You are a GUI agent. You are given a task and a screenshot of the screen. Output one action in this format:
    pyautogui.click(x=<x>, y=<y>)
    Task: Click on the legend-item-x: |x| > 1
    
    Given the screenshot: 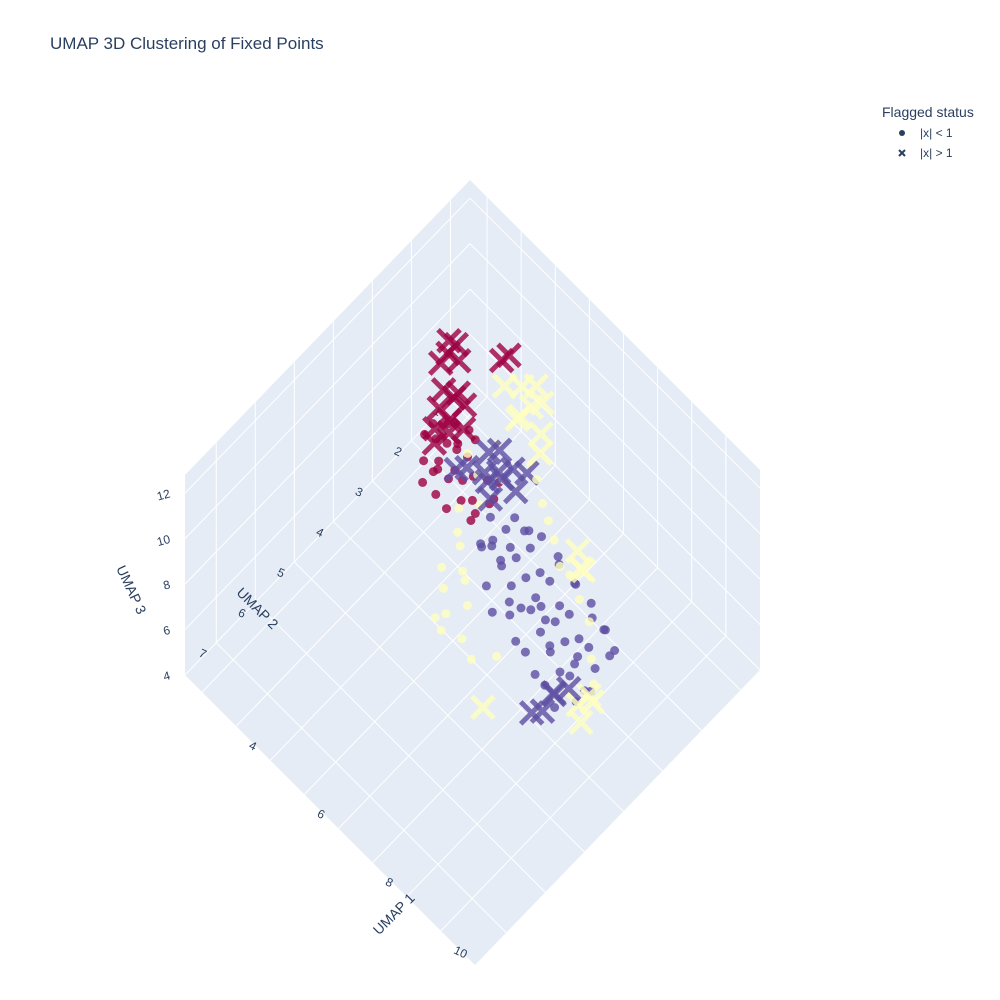 What is the action you would take?
    pyautogui.click(x=928, y=154)
    